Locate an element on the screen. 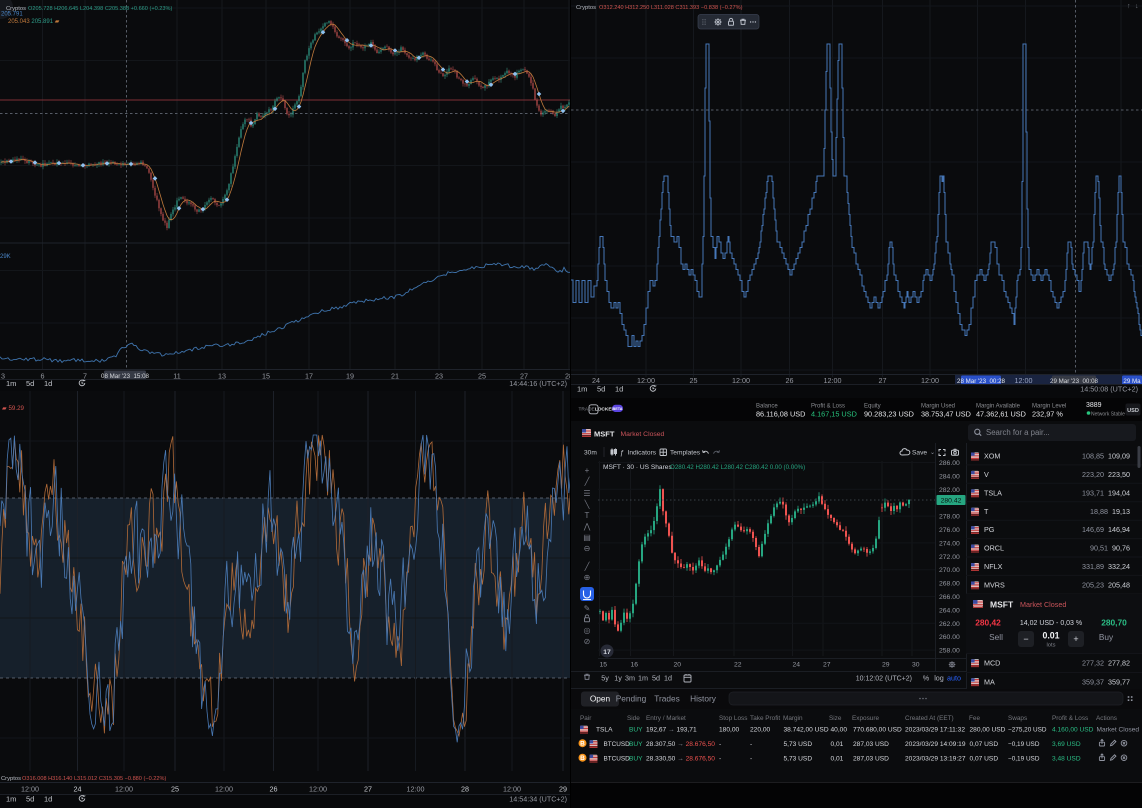 This screenshot has width=1142, height=808. svg-text: 20 is located at coordinates (678, 665).